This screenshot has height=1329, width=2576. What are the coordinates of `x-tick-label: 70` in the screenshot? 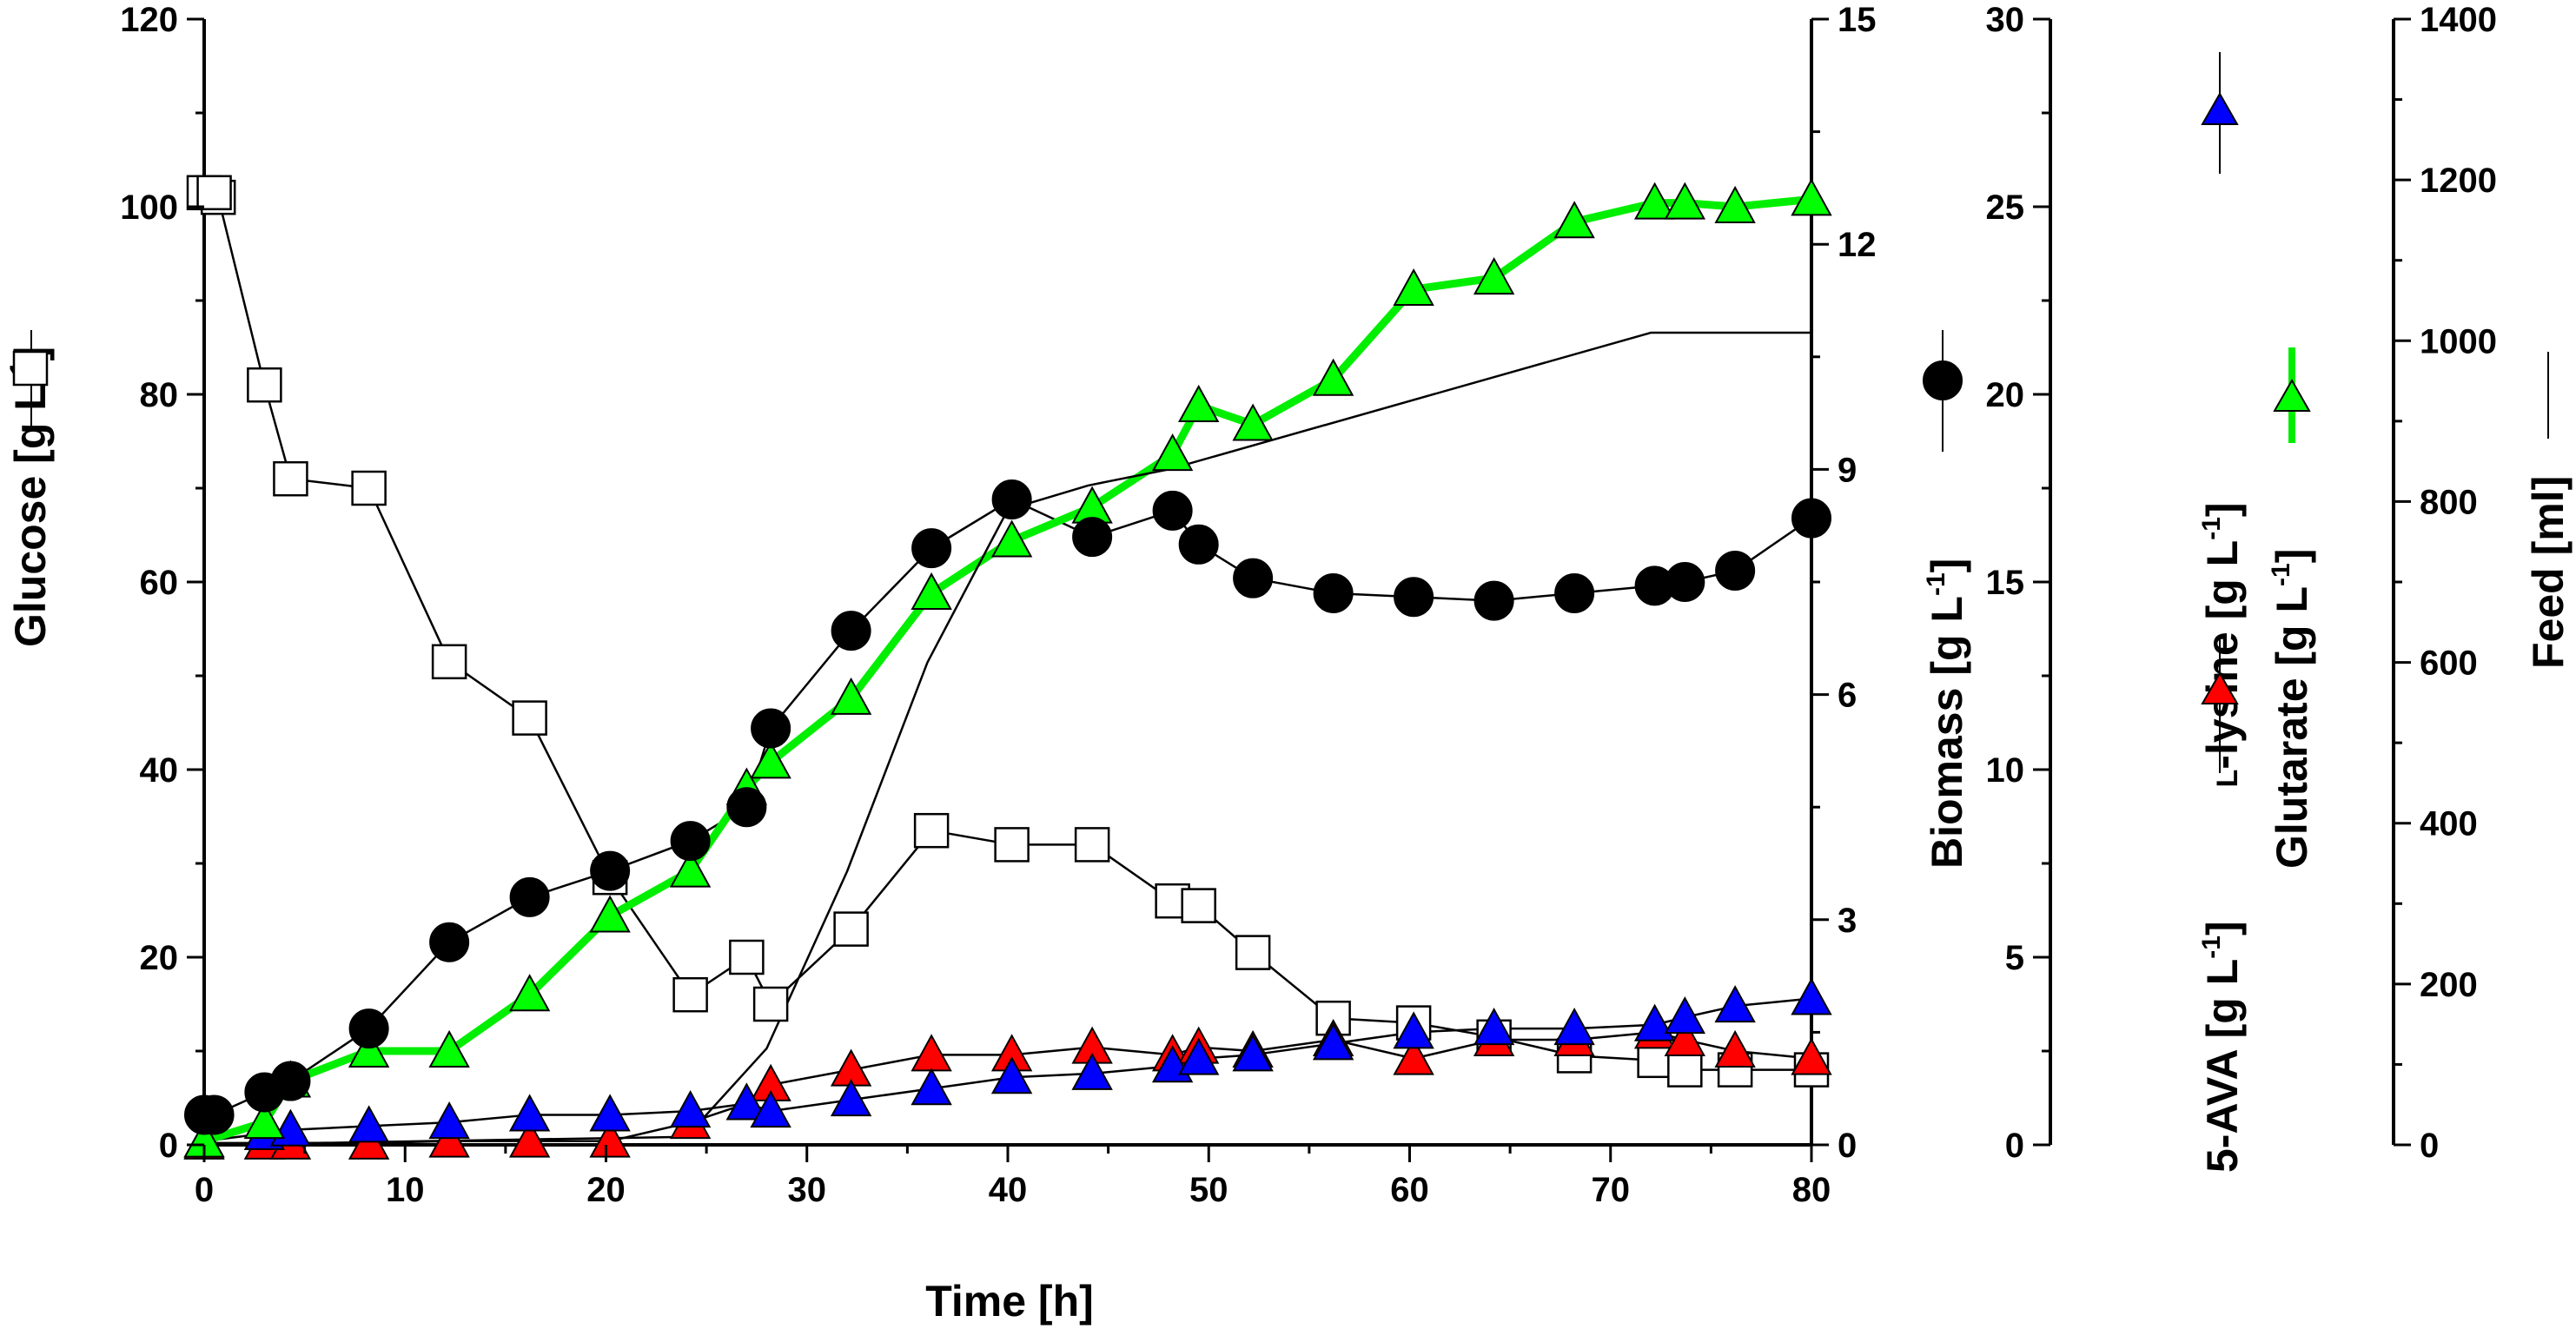 It's located at (1611, 1190).